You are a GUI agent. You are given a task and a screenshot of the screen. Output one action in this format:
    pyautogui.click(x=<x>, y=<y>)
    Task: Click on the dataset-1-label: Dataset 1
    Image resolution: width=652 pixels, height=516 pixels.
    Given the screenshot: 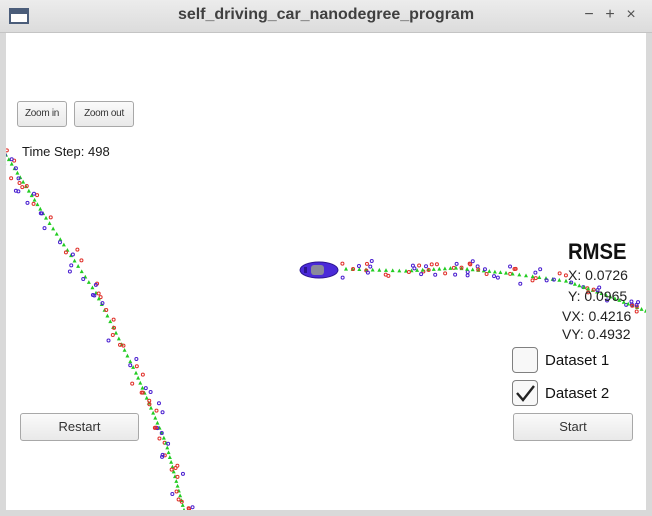 What is the action you would take?
    pyautogui.click(x=577, y=360)
    